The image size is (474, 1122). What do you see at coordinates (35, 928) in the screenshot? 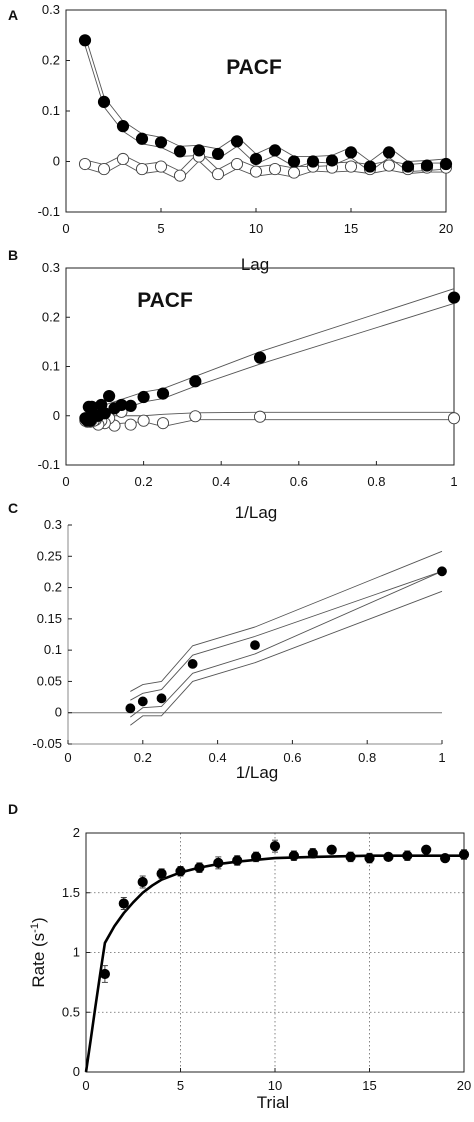
I see `y-axis-label-exponent: -1` at bounding box center [35, 928].